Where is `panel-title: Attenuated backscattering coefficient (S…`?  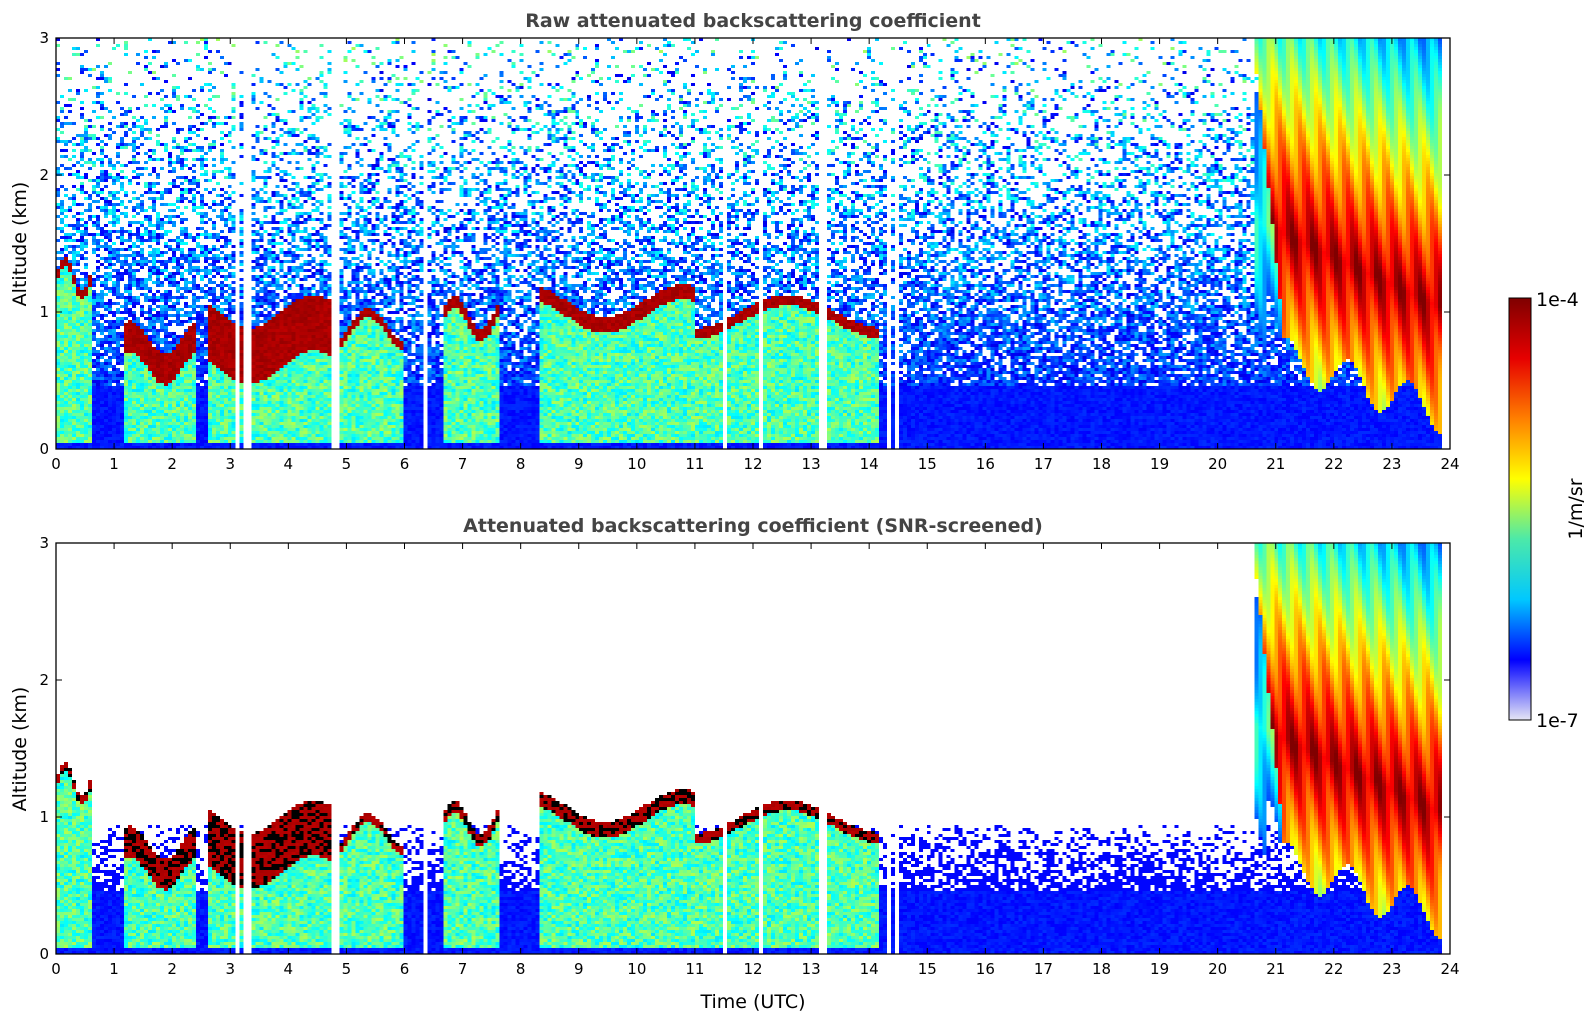 panel-title: Attenuated backscattering coefficient (S… is located at coordinates (753, 526).